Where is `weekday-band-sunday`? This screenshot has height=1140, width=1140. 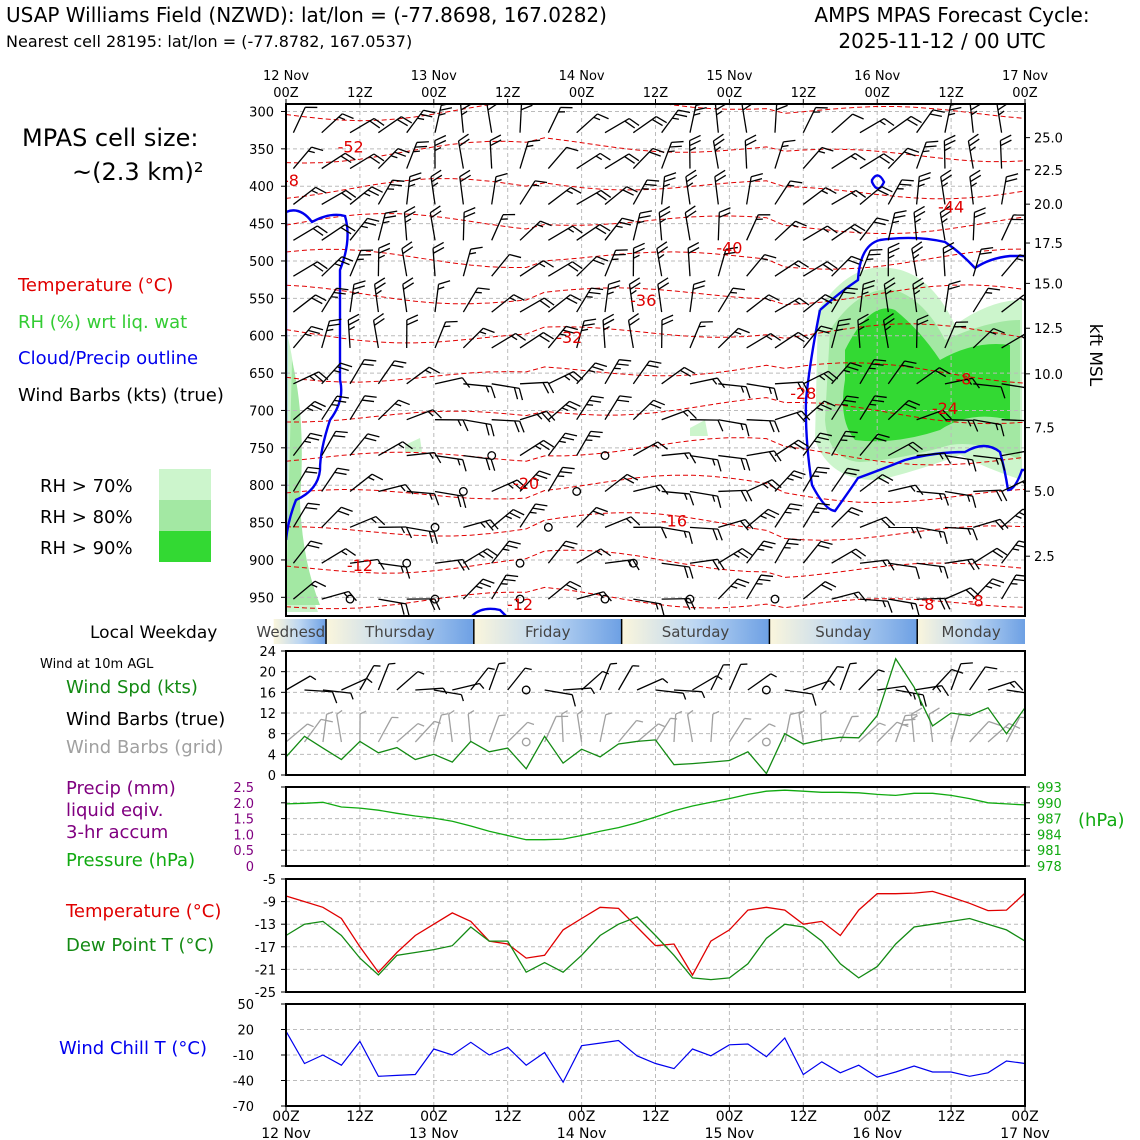
weekday-band-sunday is located at coordinates (843, 631).